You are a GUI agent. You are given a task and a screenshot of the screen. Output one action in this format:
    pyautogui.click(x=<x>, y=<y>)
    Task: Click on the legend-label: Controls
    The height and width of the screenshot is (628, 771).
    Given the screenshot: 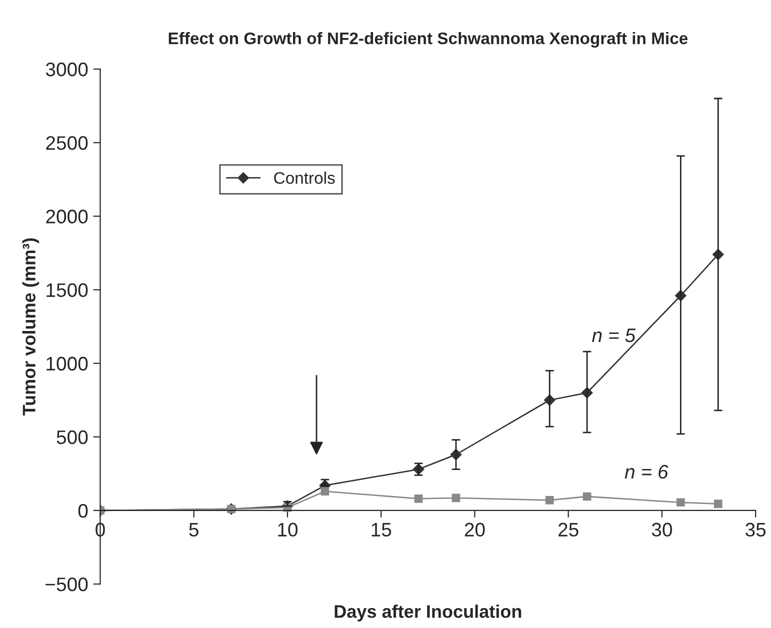 What is the action you would take?
    pyautogui.click(x=304, y=178)
    